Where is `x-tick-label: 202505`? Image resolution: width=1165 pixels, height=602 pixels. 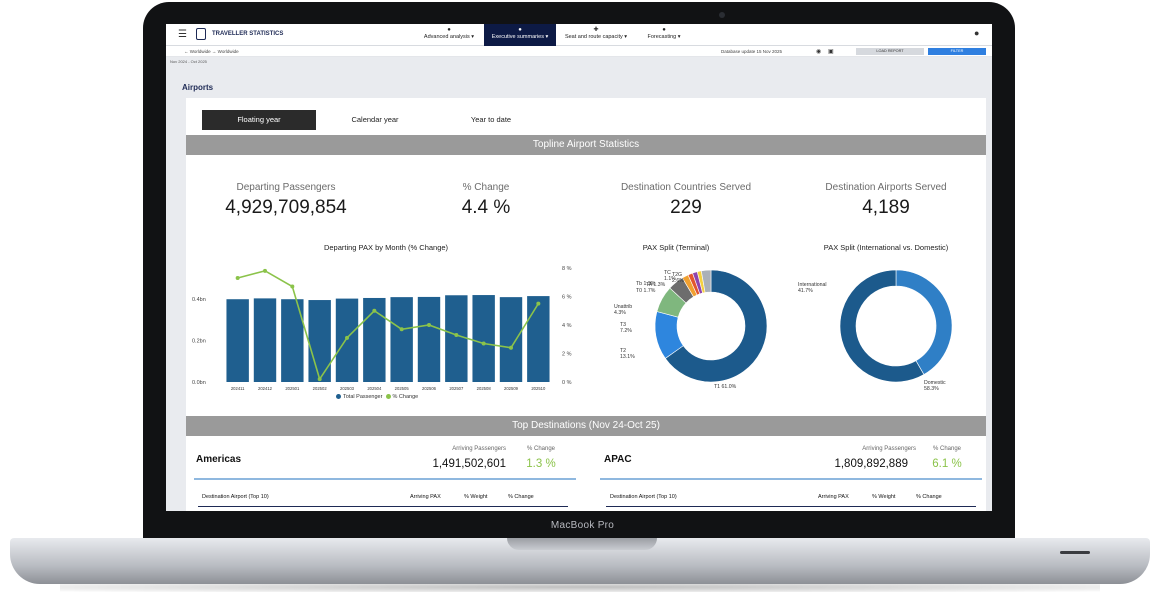
x-tick-label: 202505 is located at coordinates (402, 388).